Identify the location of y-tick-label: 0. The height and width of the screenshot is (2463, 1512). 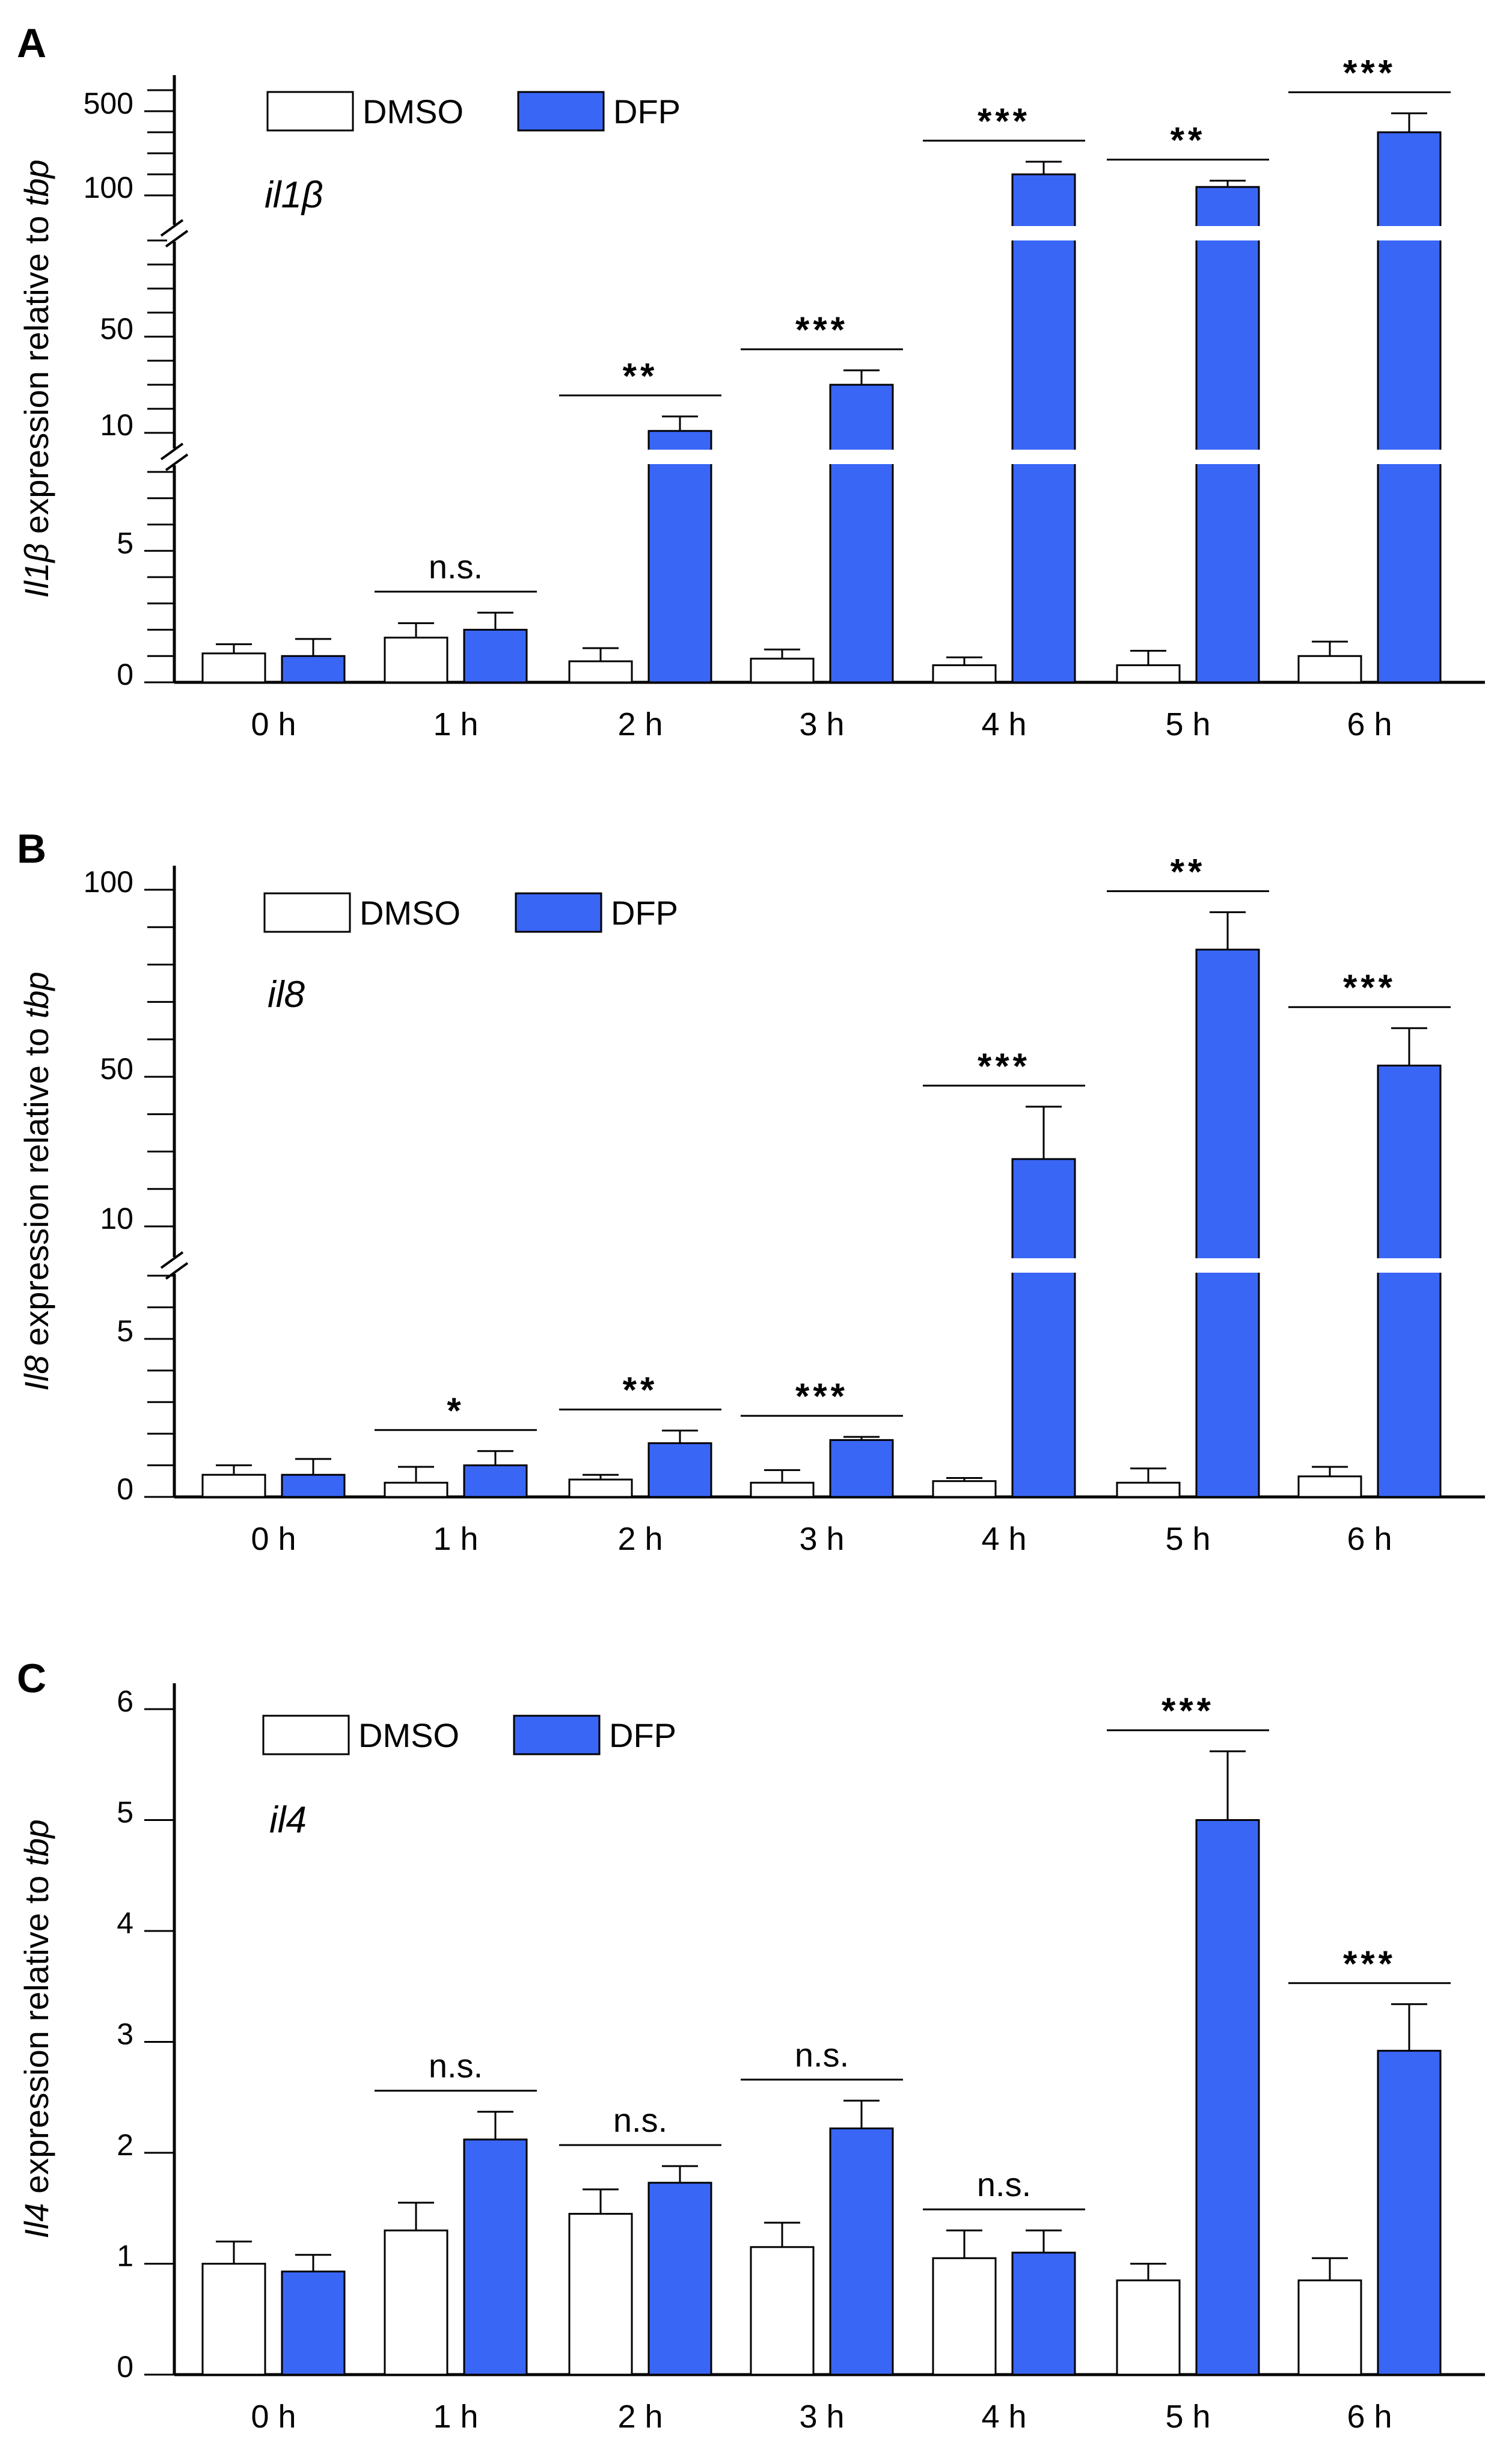
(125, 674).